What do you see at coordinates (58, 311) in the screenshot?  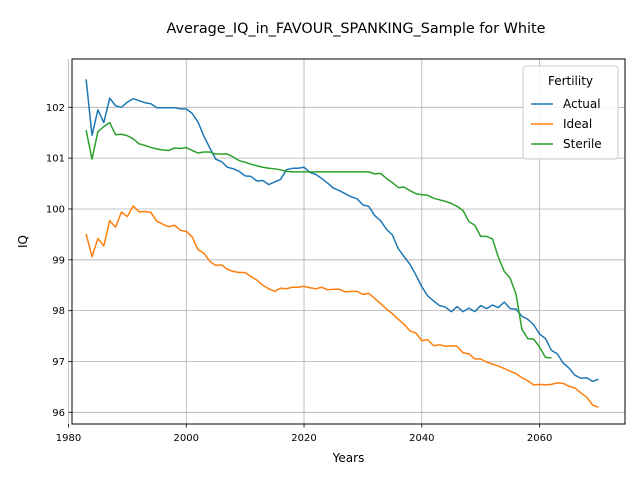 I see `y-tick-label: 98` at bounding box center [58, 311].